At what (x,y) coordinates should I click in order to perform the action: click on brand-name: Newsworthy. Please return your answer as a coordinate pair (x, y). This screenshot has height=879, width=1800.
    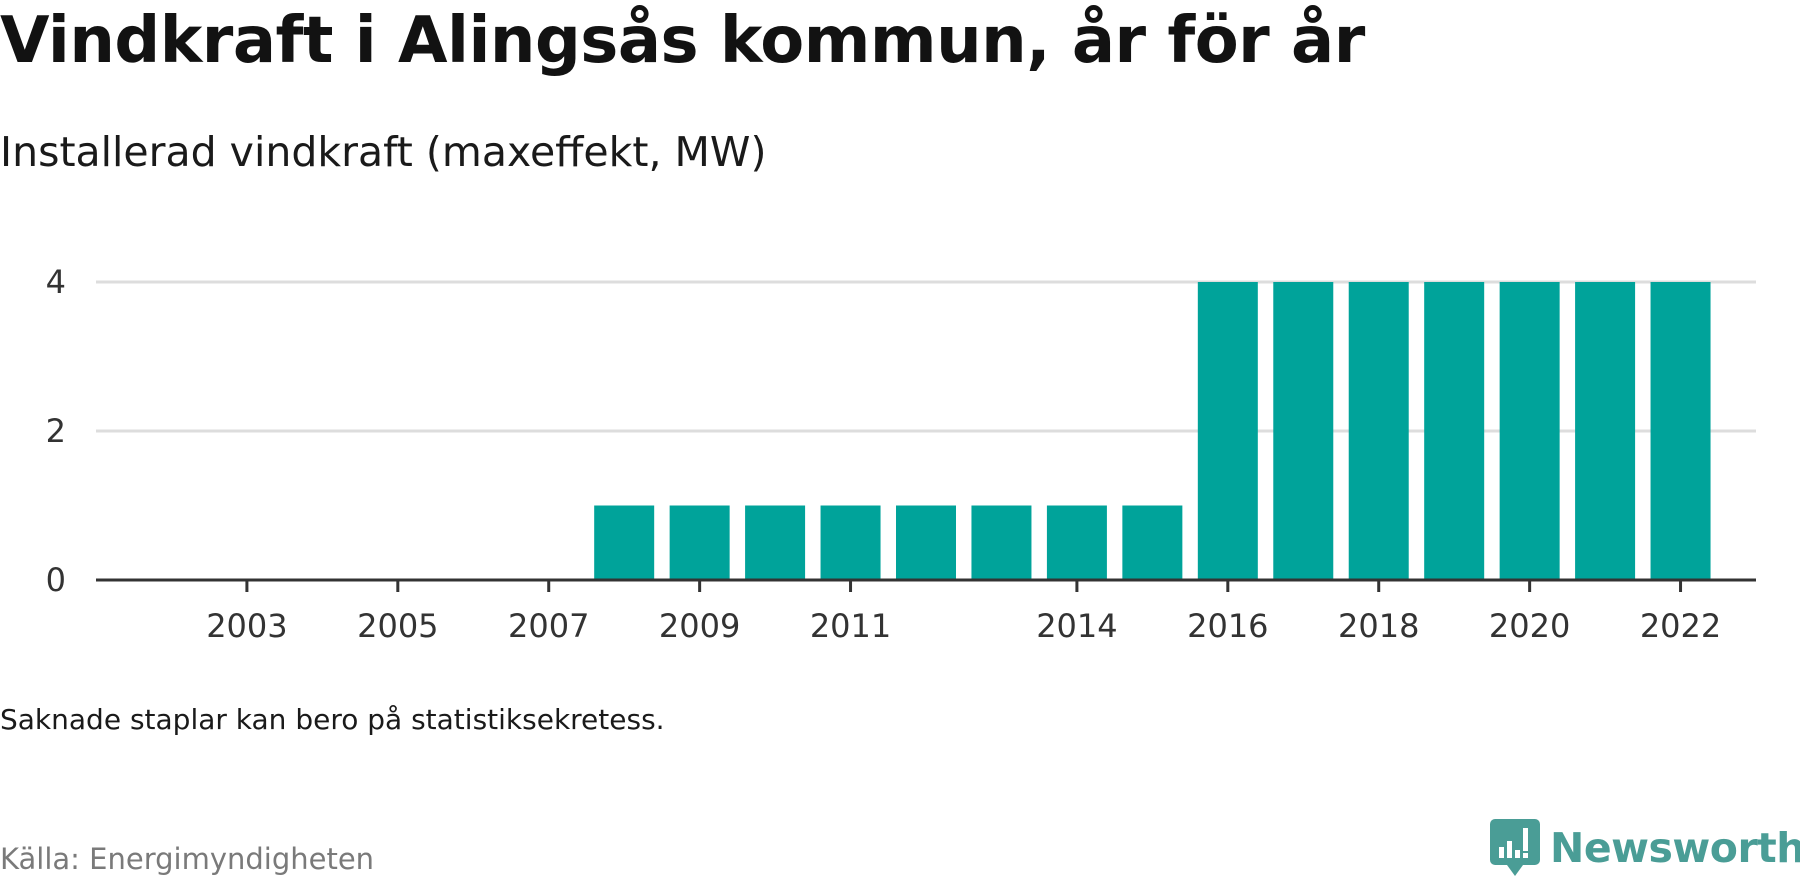
    Looking at the image, I should click on (1675, 848).